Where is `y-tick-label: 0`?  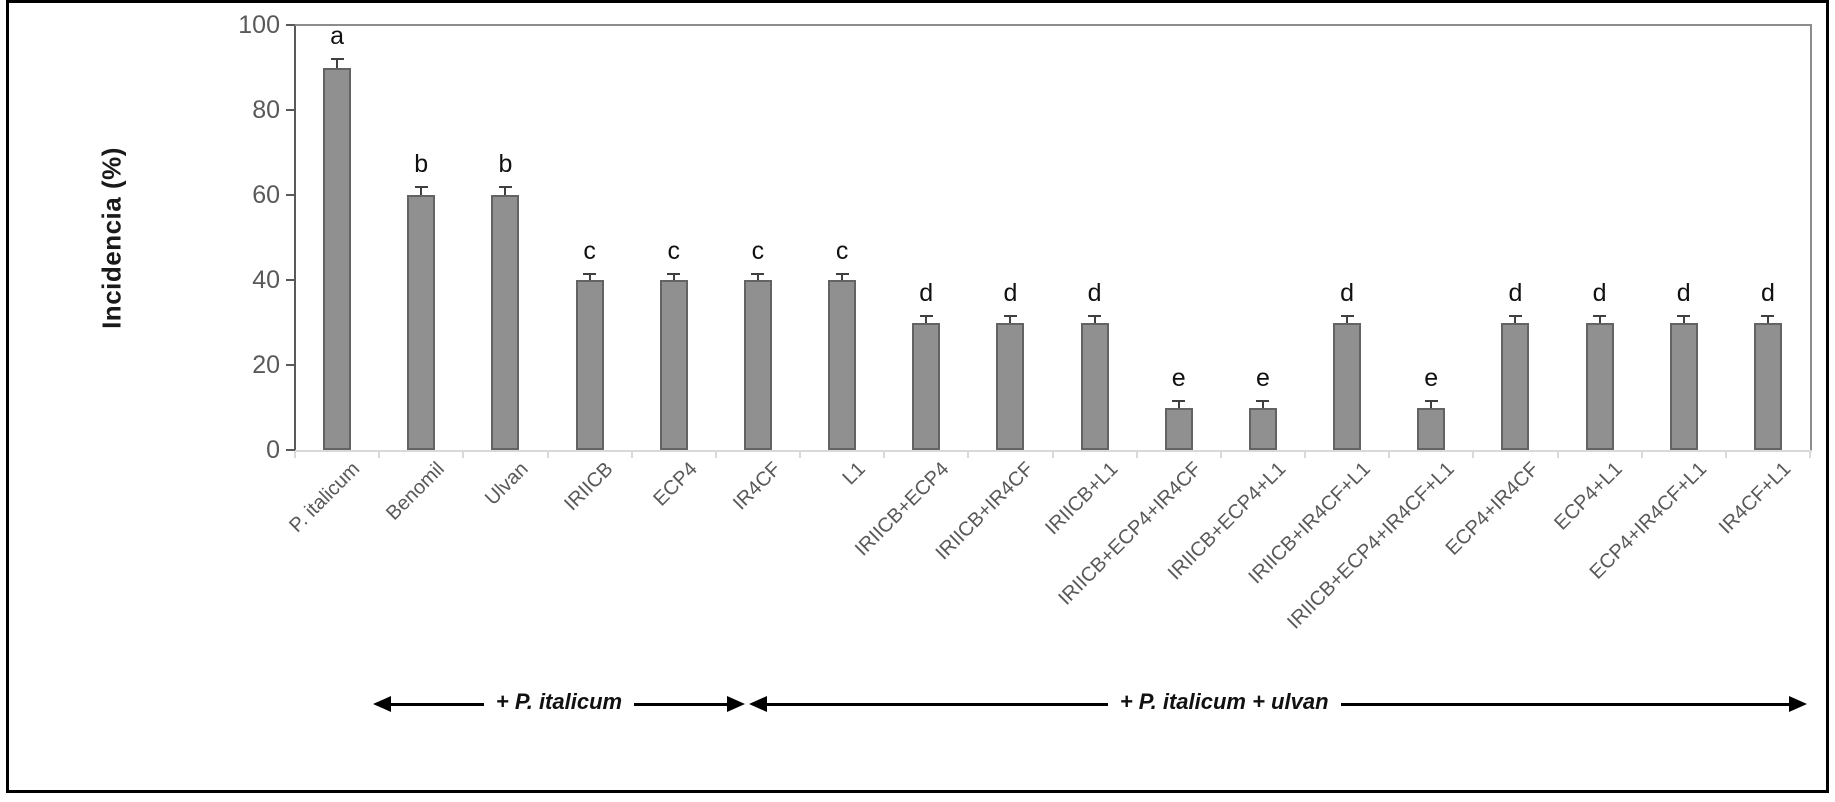 y-tick-label: 0 is located at coordinates (273, 450).